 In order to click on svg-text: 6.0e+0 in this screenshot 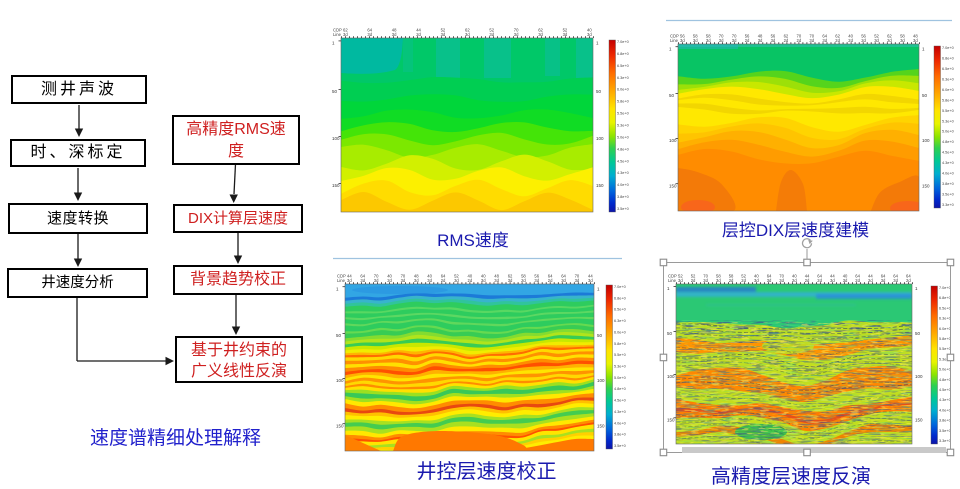, I will do `click(620, 332)`.